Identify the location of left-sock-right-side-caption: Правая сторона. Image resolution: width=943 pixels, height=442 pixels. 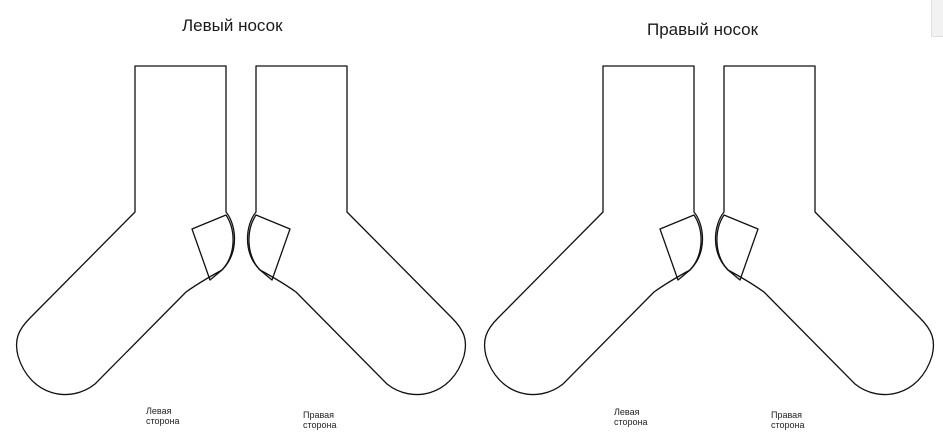
(333, 420).